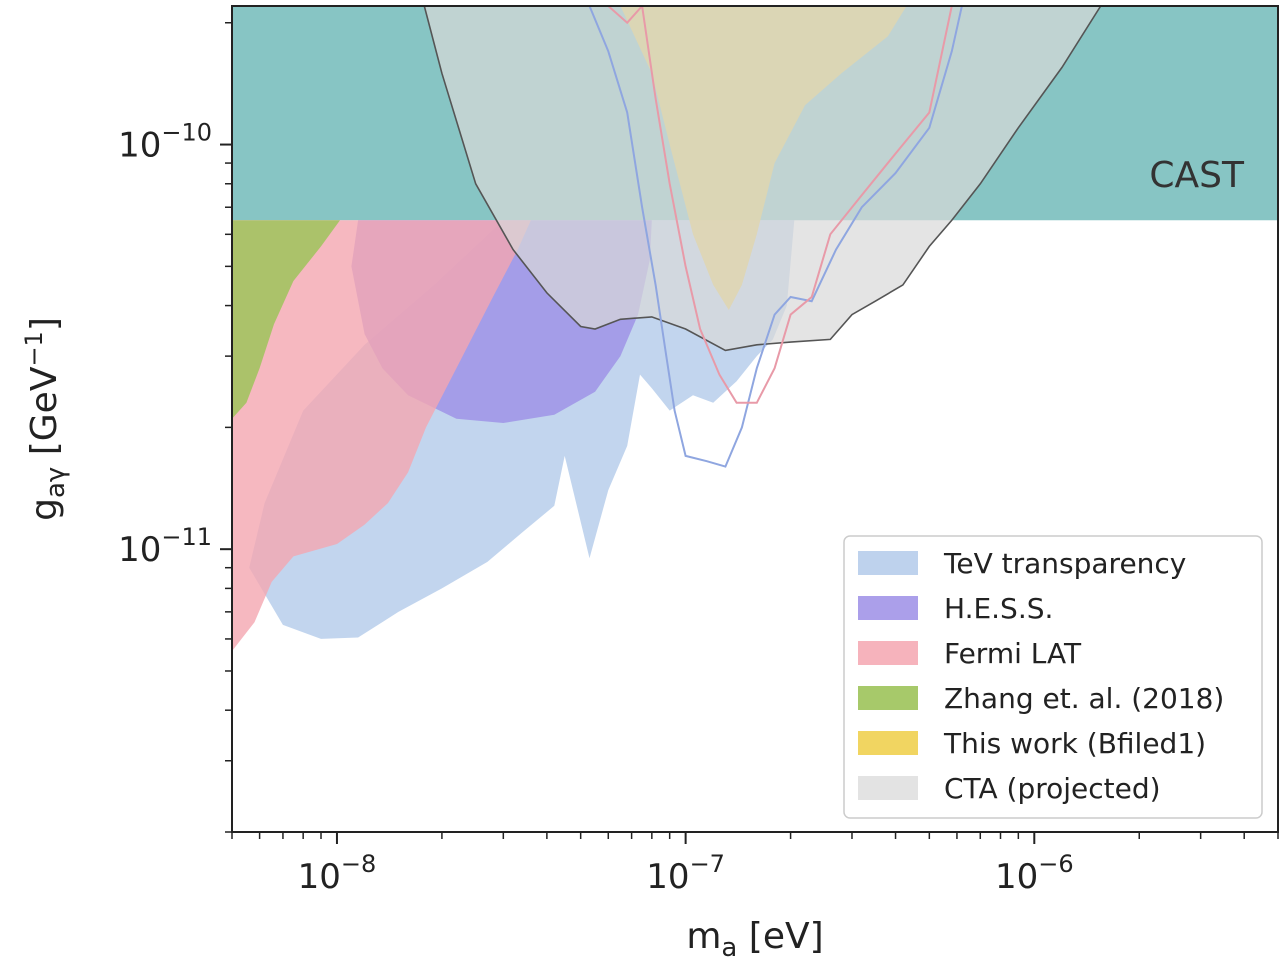  Describe the element at coordinates (755, 835) in the screenshot. I see `x-axis-minor-ticks` at that location.